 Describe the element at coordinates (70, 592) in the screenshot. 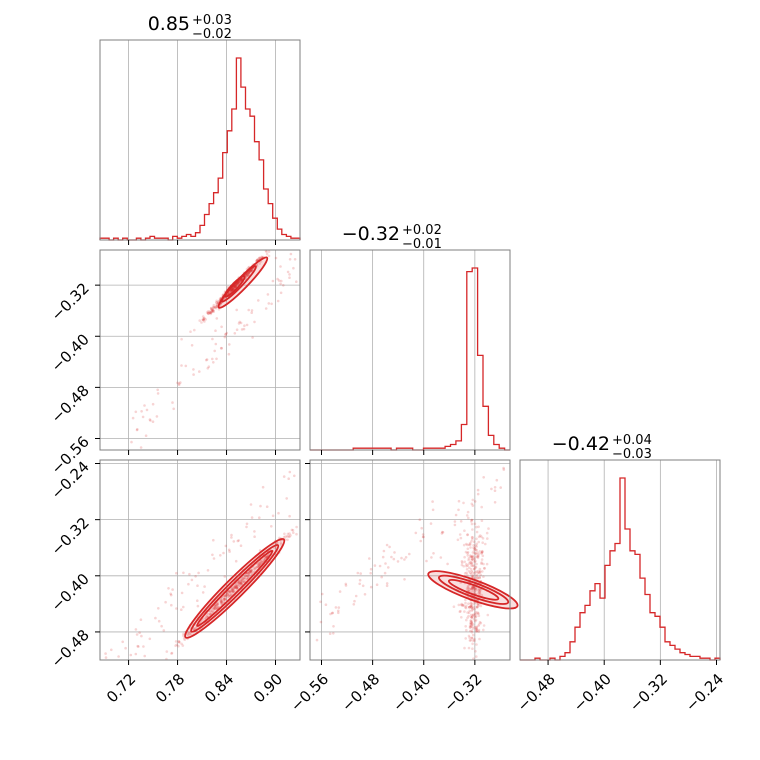

I see `y-tick-label: −0.40` at that location.